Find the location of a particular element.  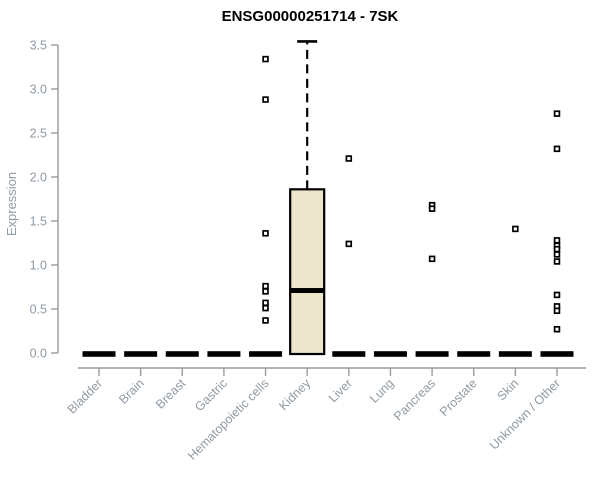

y-tick-label: 3.5 is located at coordinates (38, 46).